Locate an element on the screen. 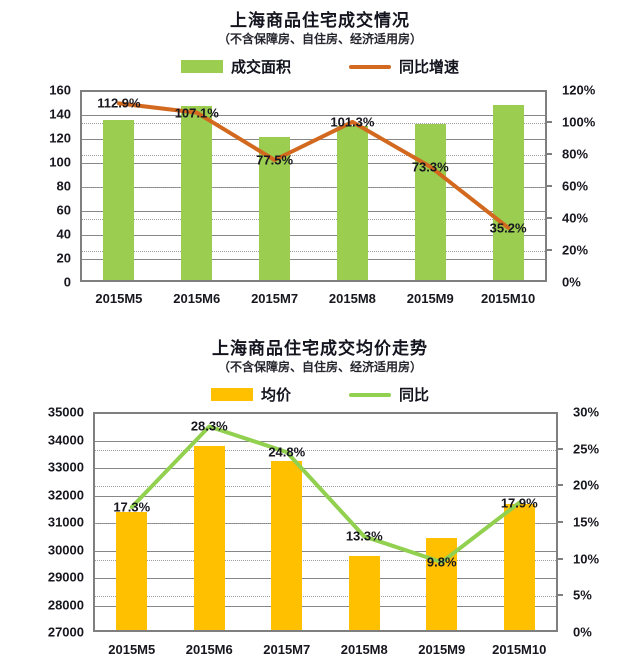  legend-item-同比增速: 同比增速 is located at coordinates (404, 66).